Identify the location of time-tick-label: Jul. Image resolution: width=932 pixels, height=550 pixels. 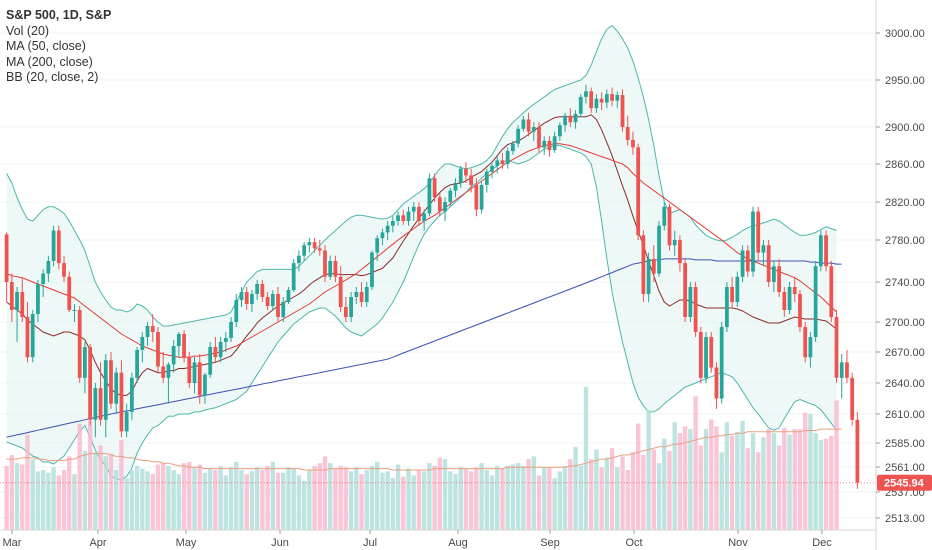
(370, 543).